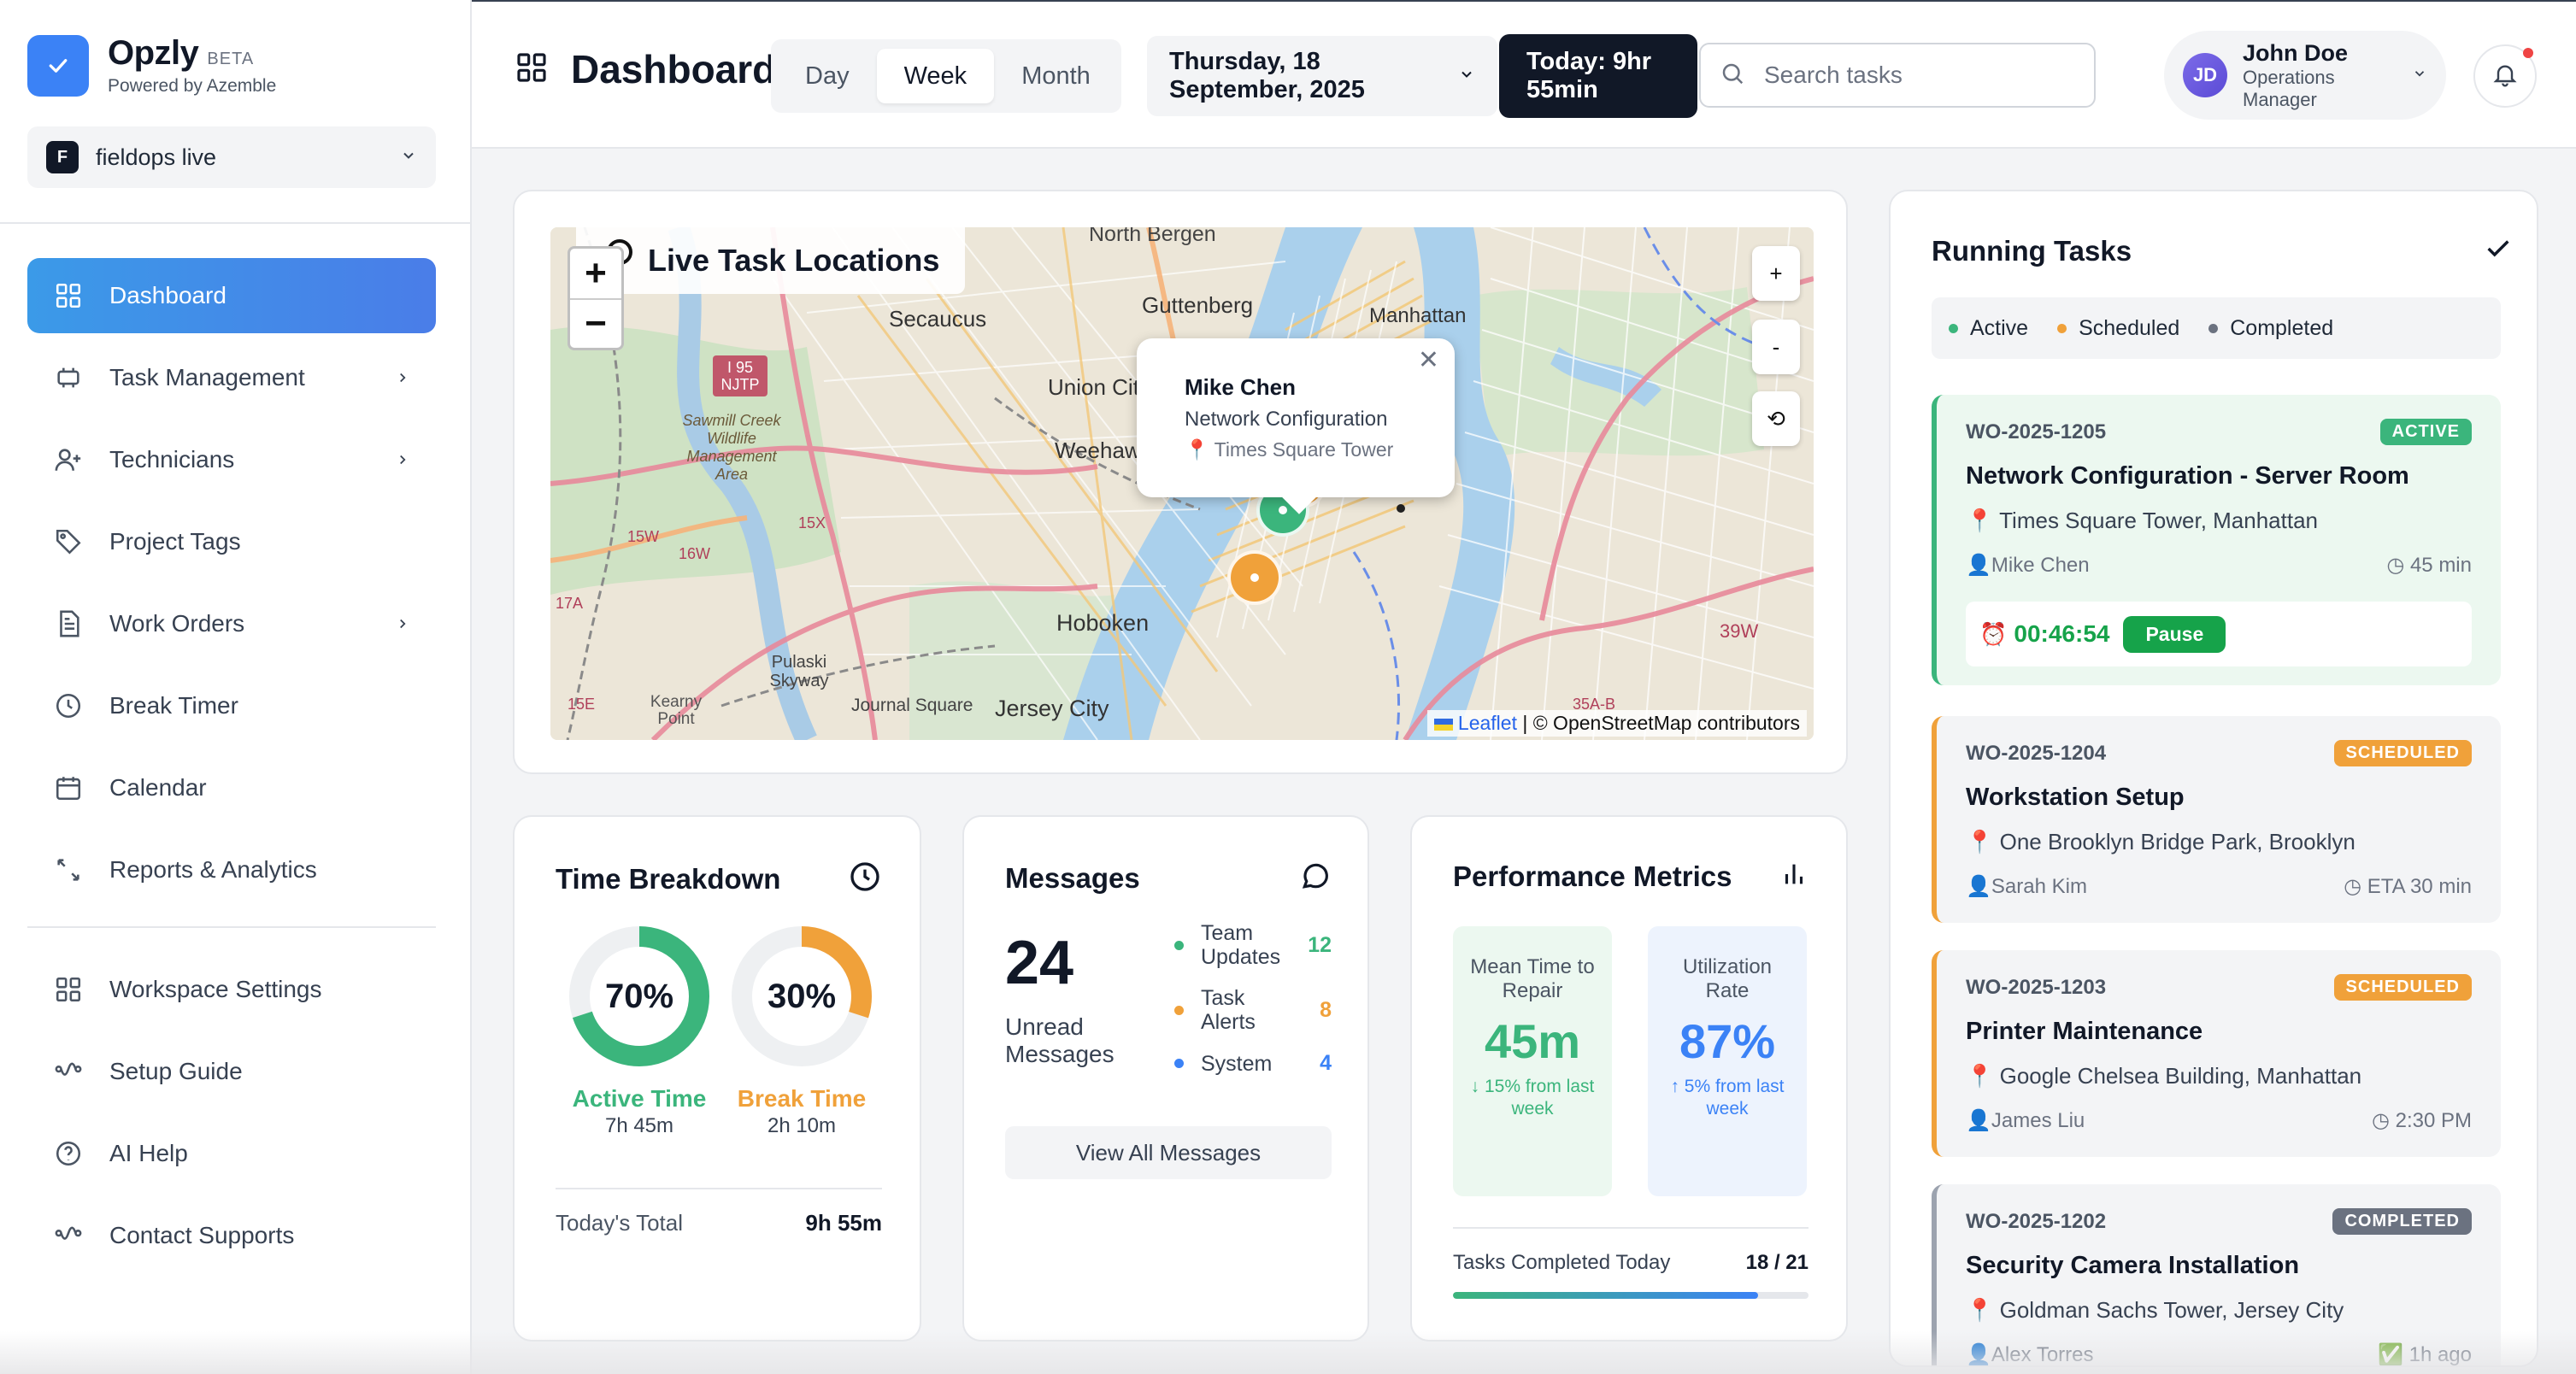  I want to click on sidebar-item-setup-guide: Setup Guide, so click(231, 1071).